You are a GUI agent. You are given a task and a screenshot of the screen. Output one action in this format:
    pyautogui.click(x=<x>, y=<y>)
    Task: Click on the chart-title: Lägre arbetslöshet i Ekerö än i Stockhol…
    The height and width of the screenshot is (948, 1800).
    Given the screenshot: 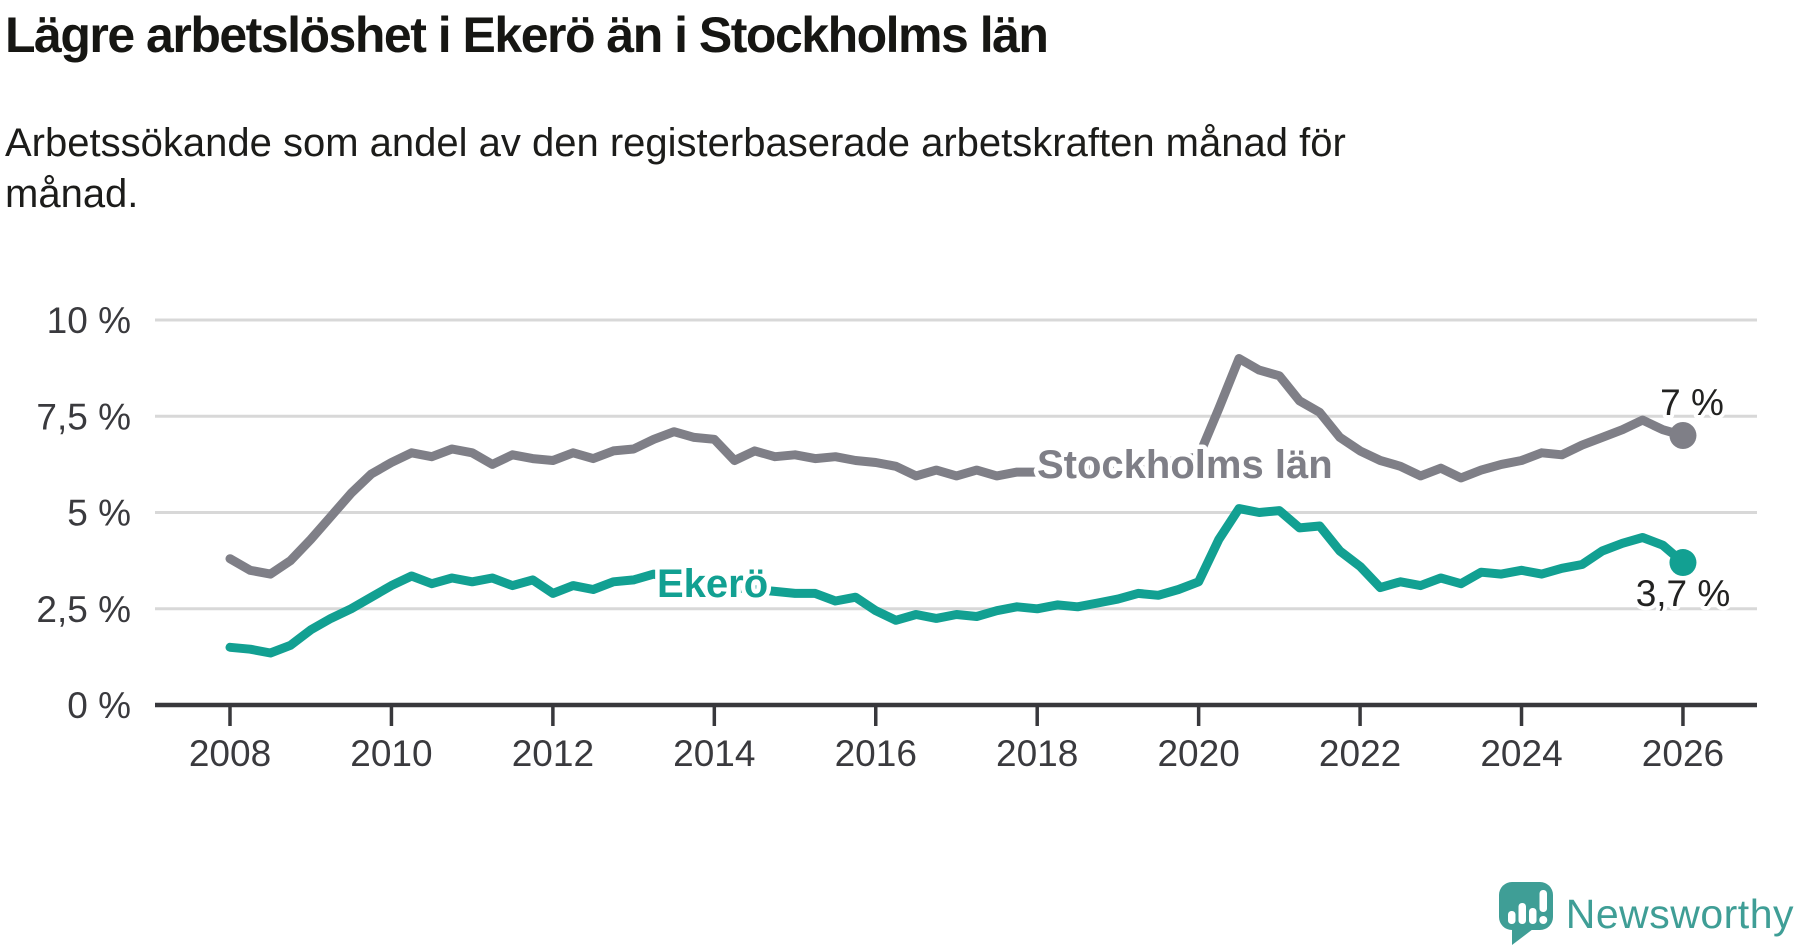 What is the action you would take?
    pyautogui.click(x=527, y=35)
    